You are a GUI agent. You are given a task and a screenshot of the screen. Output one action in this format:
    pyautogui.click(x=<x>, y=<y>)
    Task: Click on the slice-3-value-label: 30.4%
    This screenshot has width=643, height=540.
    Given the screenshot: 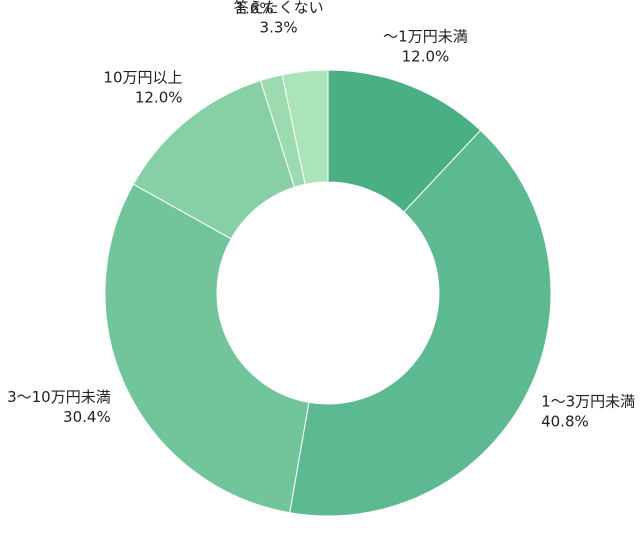 What is the action you would take?
    pyautogui.click(x=87, y=417)
    